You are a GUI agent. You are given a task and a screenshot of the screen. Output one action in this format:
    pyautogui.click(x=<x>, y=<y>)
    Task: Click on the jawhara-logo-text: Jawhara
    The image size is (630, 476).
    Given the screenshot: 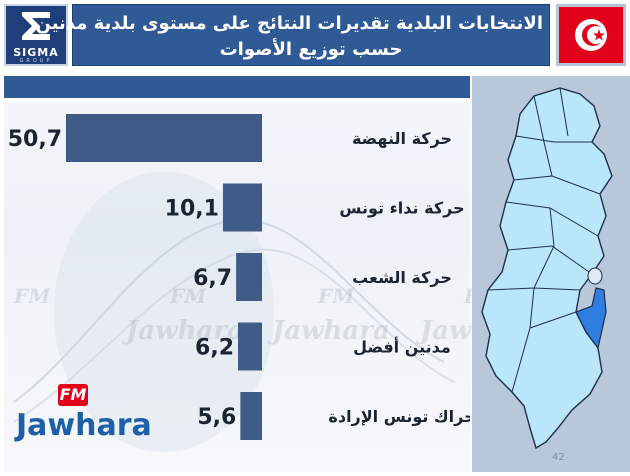 What is the action you would take?
    pyautogui.click(x=84, y=425)
    